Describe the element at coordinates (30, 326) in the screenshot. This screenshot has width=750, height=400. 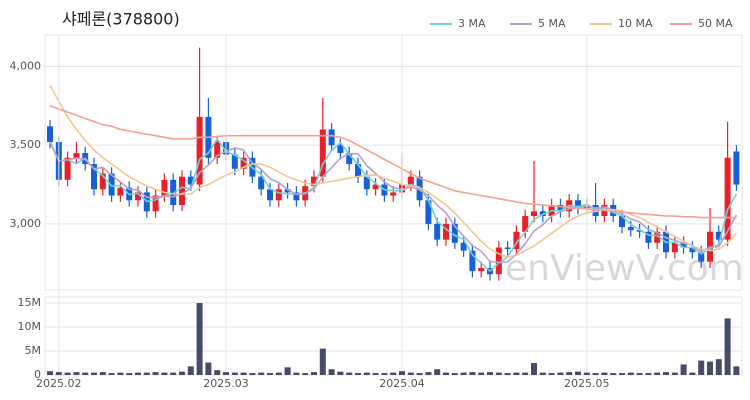
I see `y-tick-label: 10M` at that location.